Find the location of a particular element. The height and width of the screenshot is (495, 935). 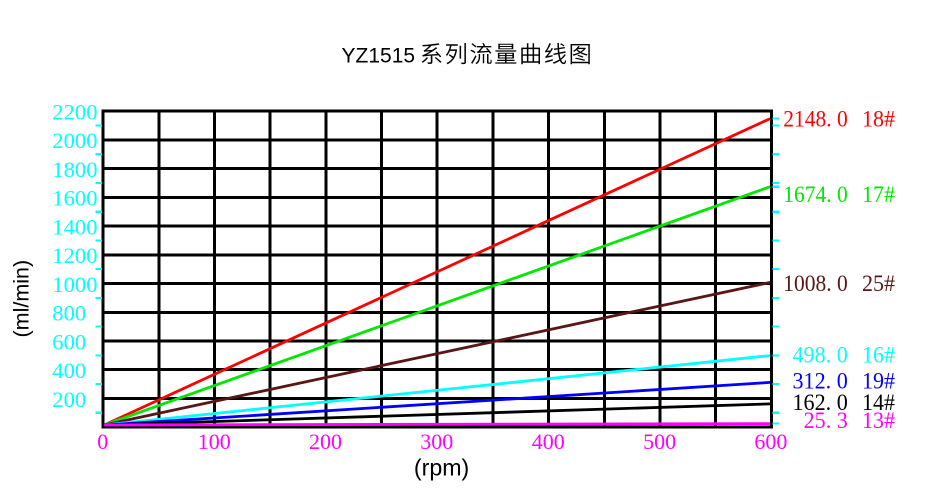

svg-text: 16# is located at coordinates (878, 354).